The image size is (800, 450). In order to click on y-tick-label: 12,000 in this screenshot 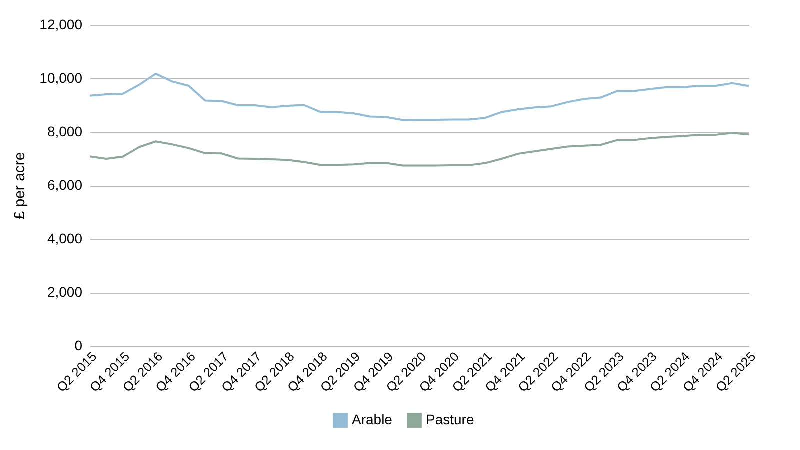, I will do `click(61, 24)`.